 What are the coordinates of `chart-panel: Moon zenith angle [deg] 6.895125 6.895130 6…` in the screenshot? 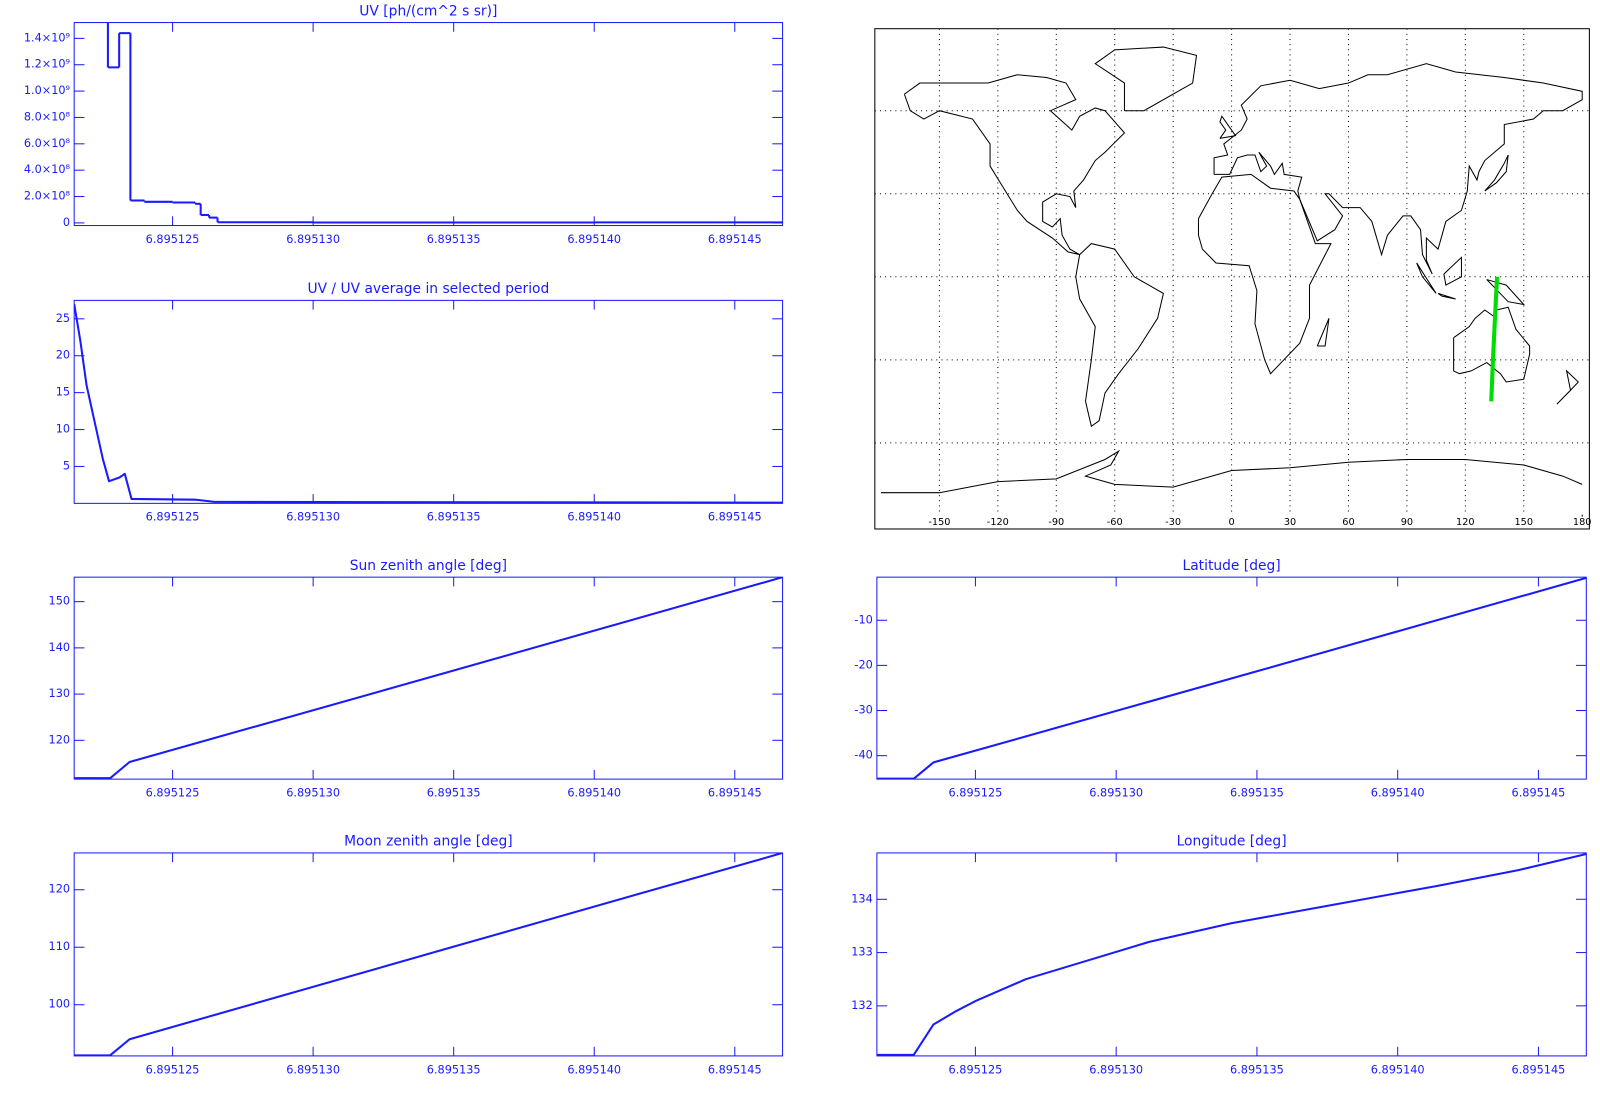 It's located at (416, 955).